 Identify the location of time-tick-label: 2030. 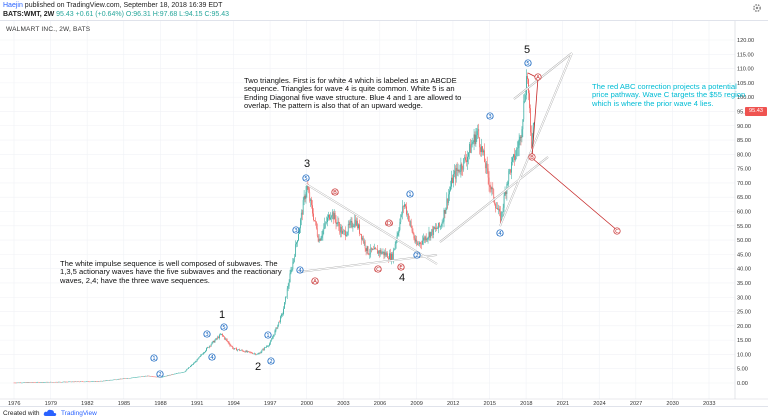
(672, 404).